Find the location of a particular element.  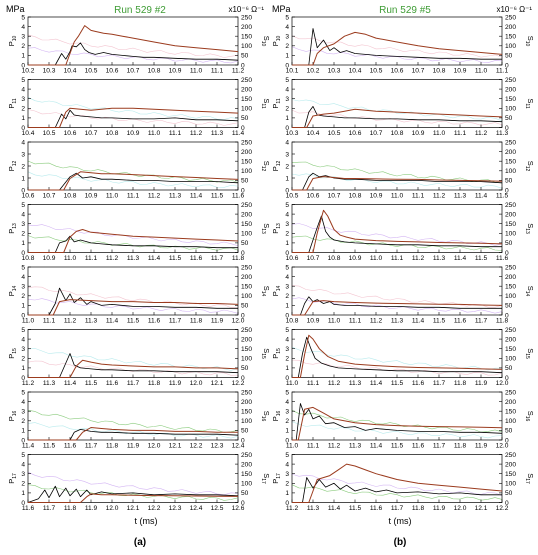

y2-axis-label-sub: 11 is located at coordinates (527, 105).